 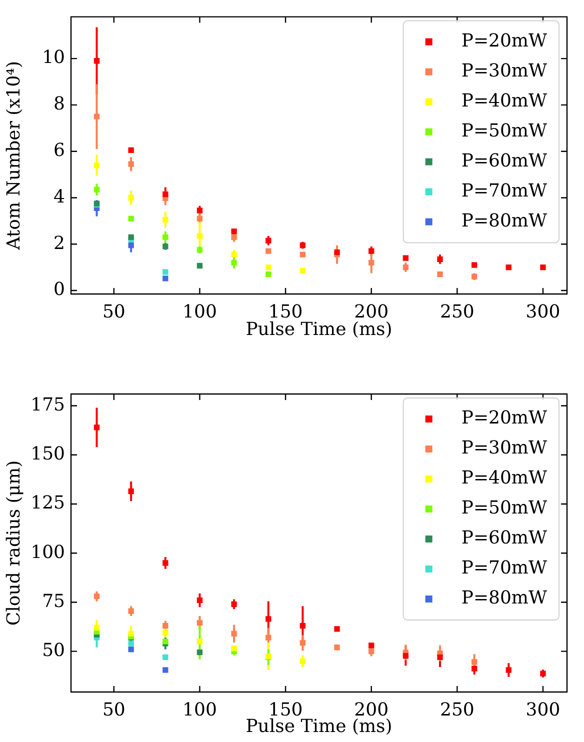 I want to click on y-axis-title: Atom Number (x10⁴), so click(x=13, y=156).